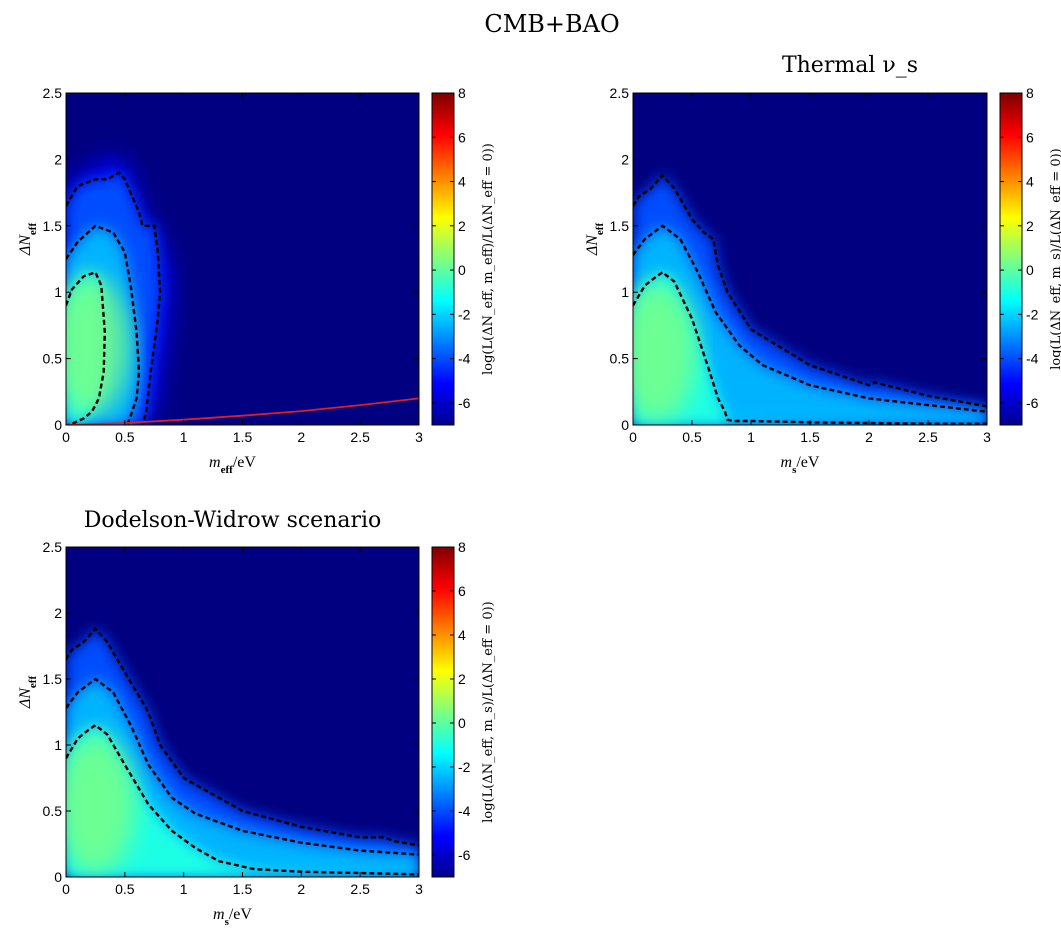  What do you see at coordinates (233, 520) in the screenshot?
I see `chart-title: Dodelson-Widrow scenario` at bounding box center [233, 520].